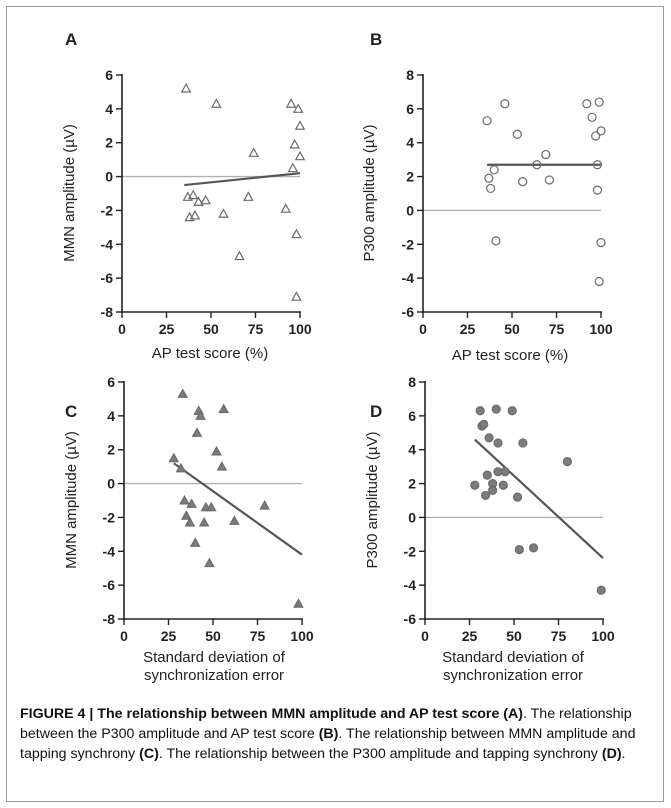 Image resolution: width=671 pixels, height=808 pixels. What do you see at coordinates (611, 754) in the screenshot?
I see `caption-ref-d: (D)` at bounding box center [611, 754].